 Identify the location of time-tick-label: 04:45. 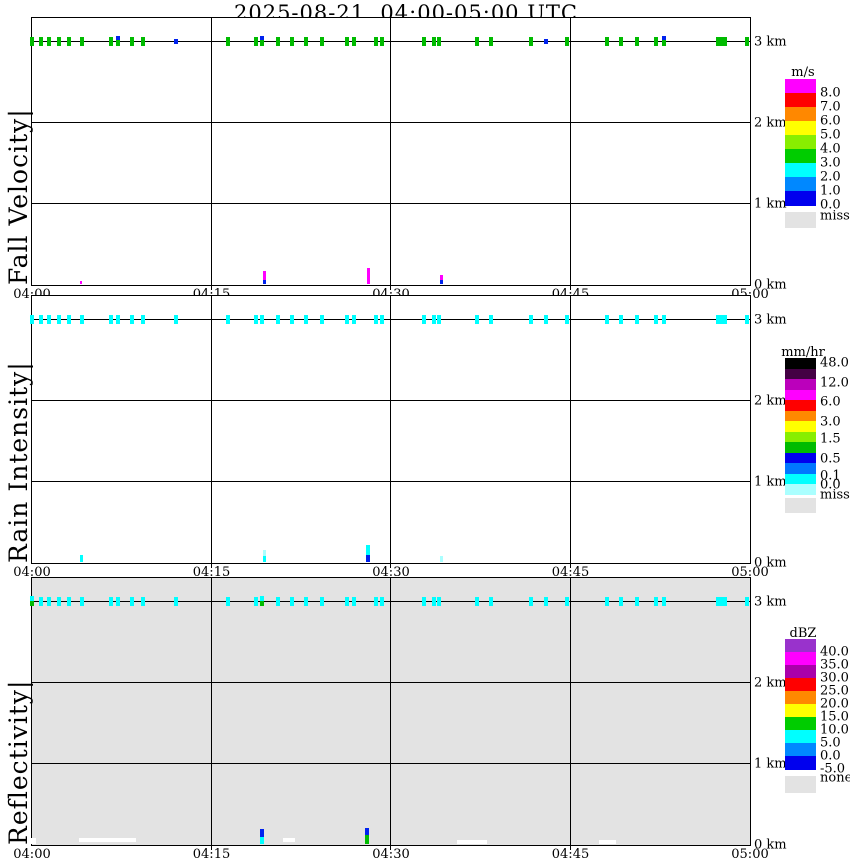
(570, 854).